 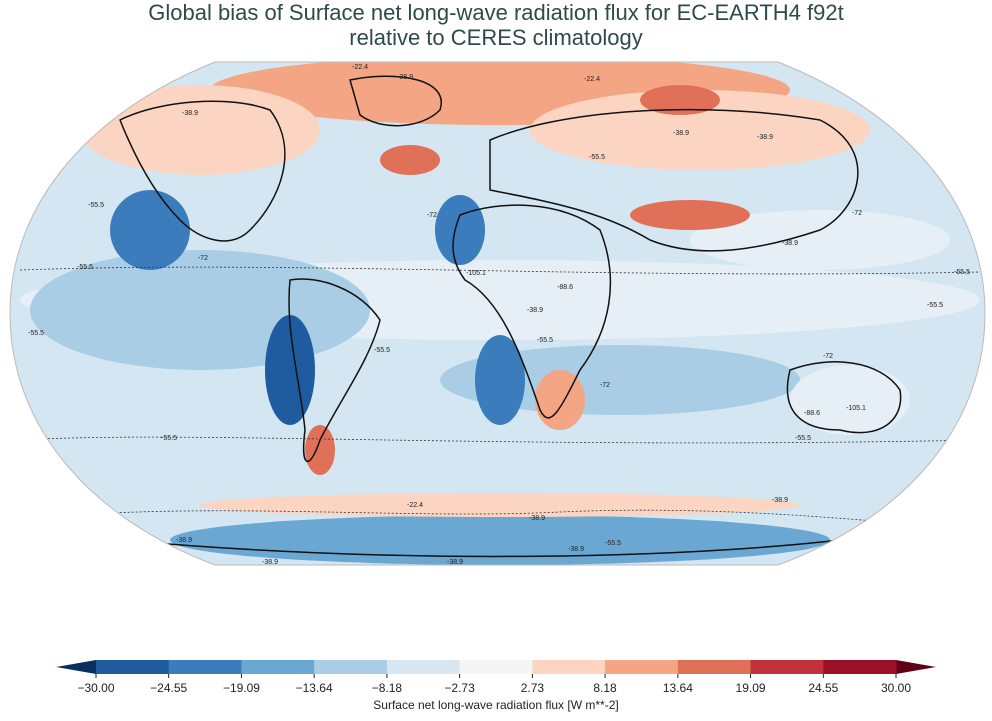 What do you see at coordinates (916, 667) in the screenshot?
I see `colorbar-over` at bounding box center [916, 667].